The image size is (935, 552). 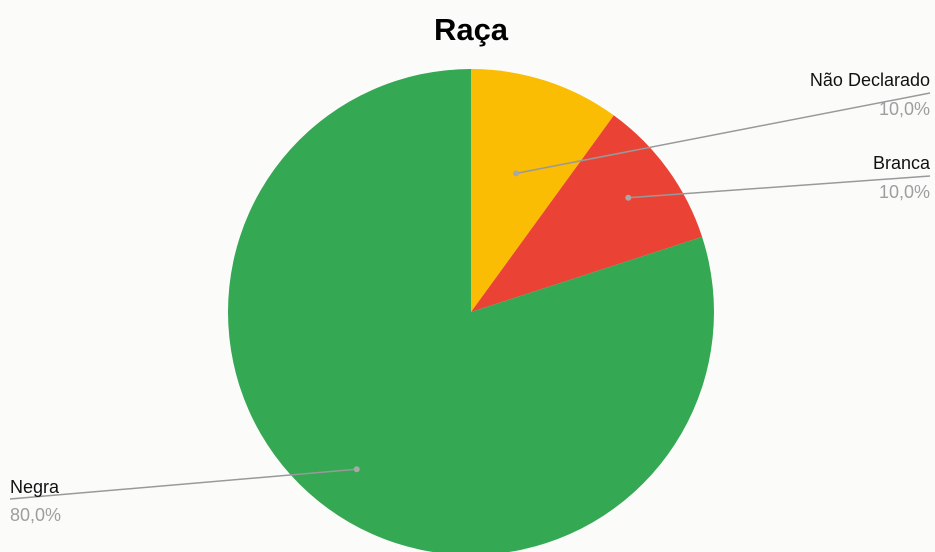 What do you see at coordinates (542, 190) in the screenshot?
I see `pie-slice-n-o-declarado` at bounding box center [542, 190].